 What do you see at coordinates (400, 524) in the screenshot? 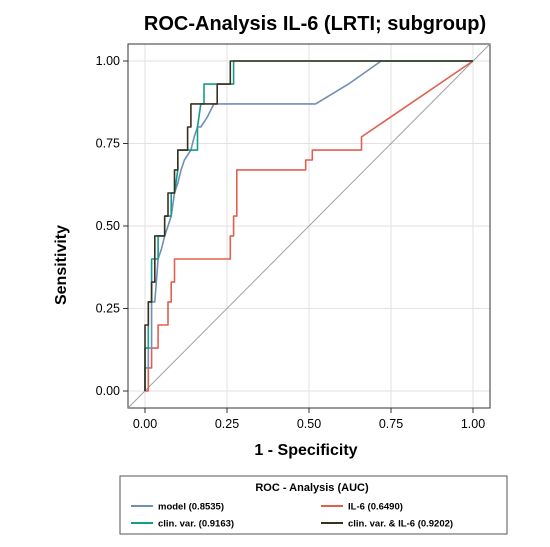
I see `legend-label: clin. var. & IL-6 (0.9202)` at bounding box center [400, 524].